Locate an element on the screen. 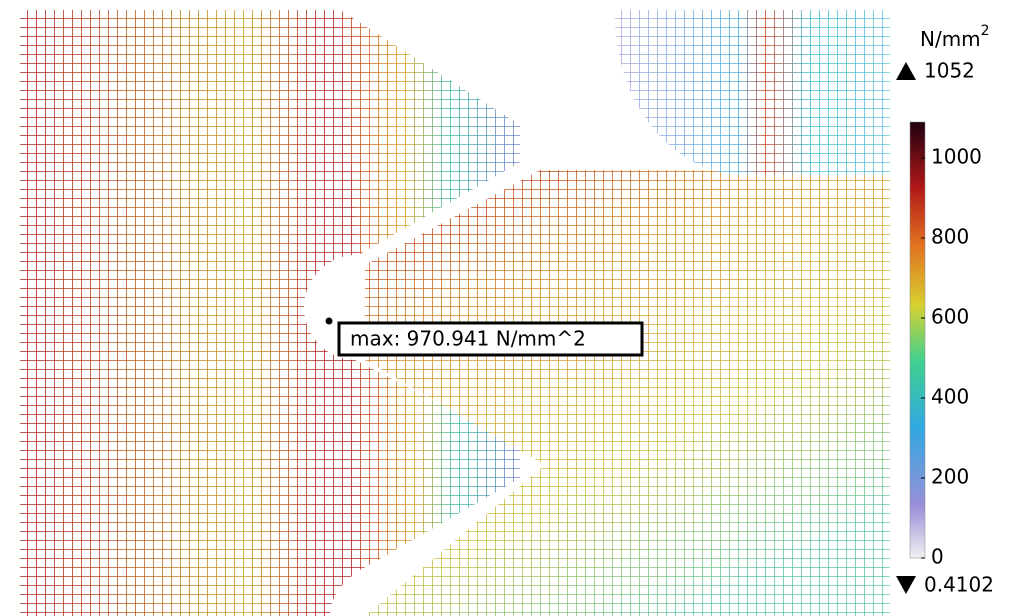  annotation-box is located at coordinates (490, 339).